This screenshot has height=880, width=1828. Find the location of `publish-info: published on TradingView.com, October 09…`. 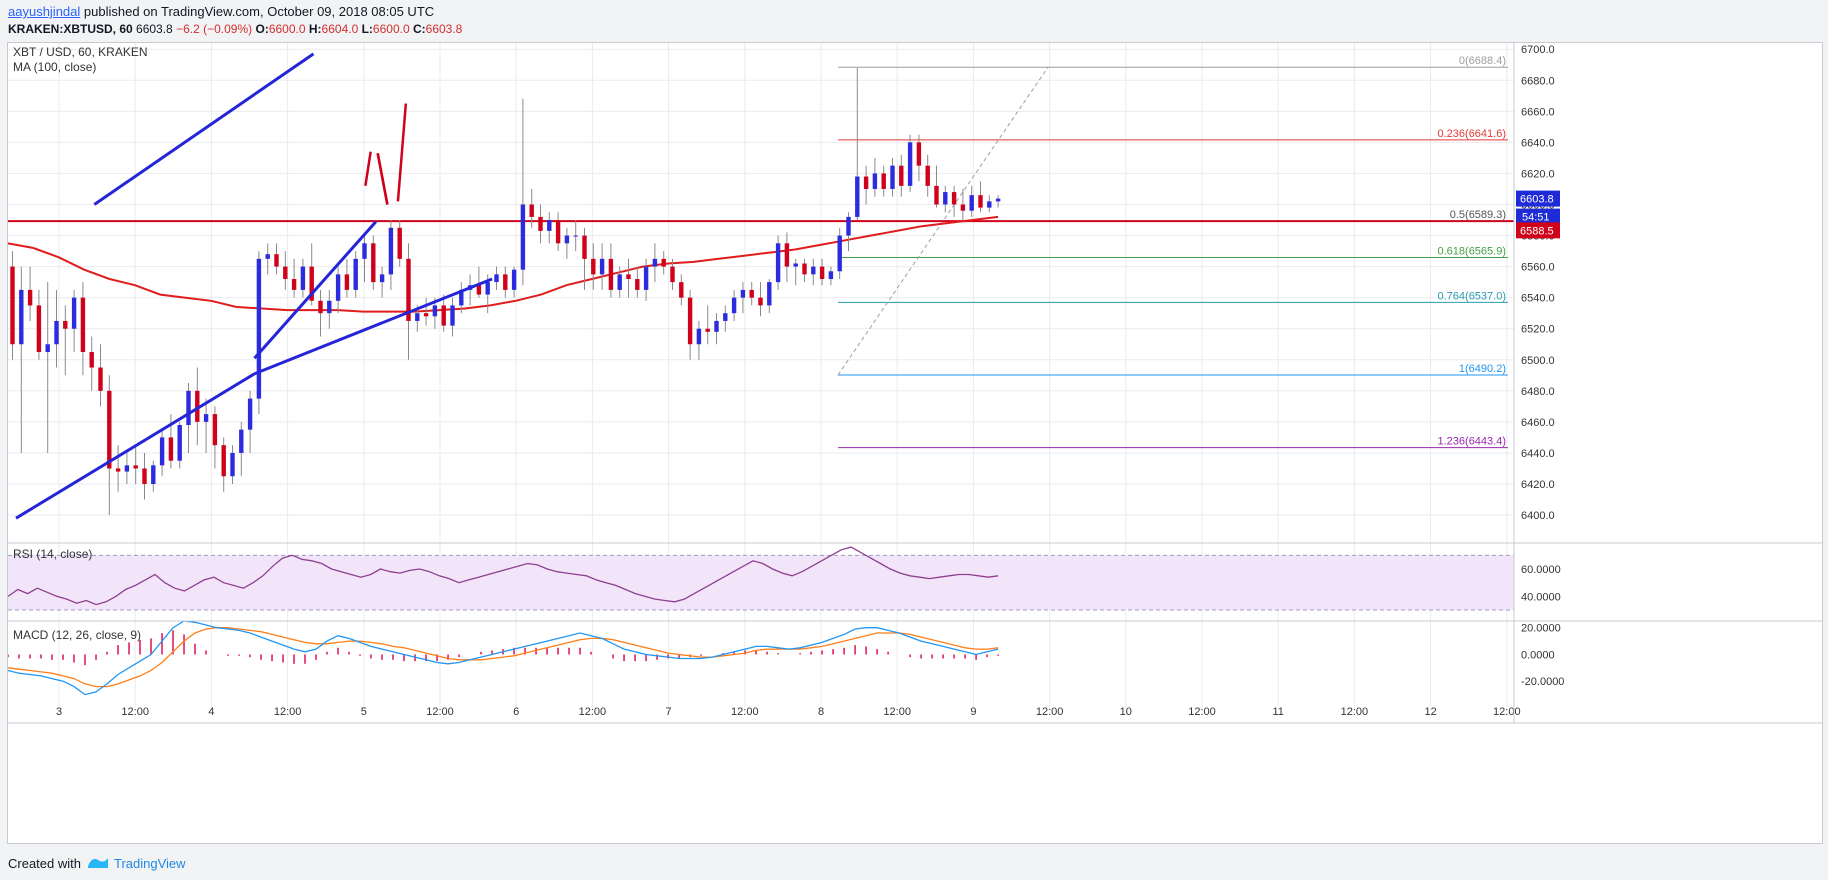

publish-info: published on TradingView.com, October 09… is located at coordinates (257, 11).